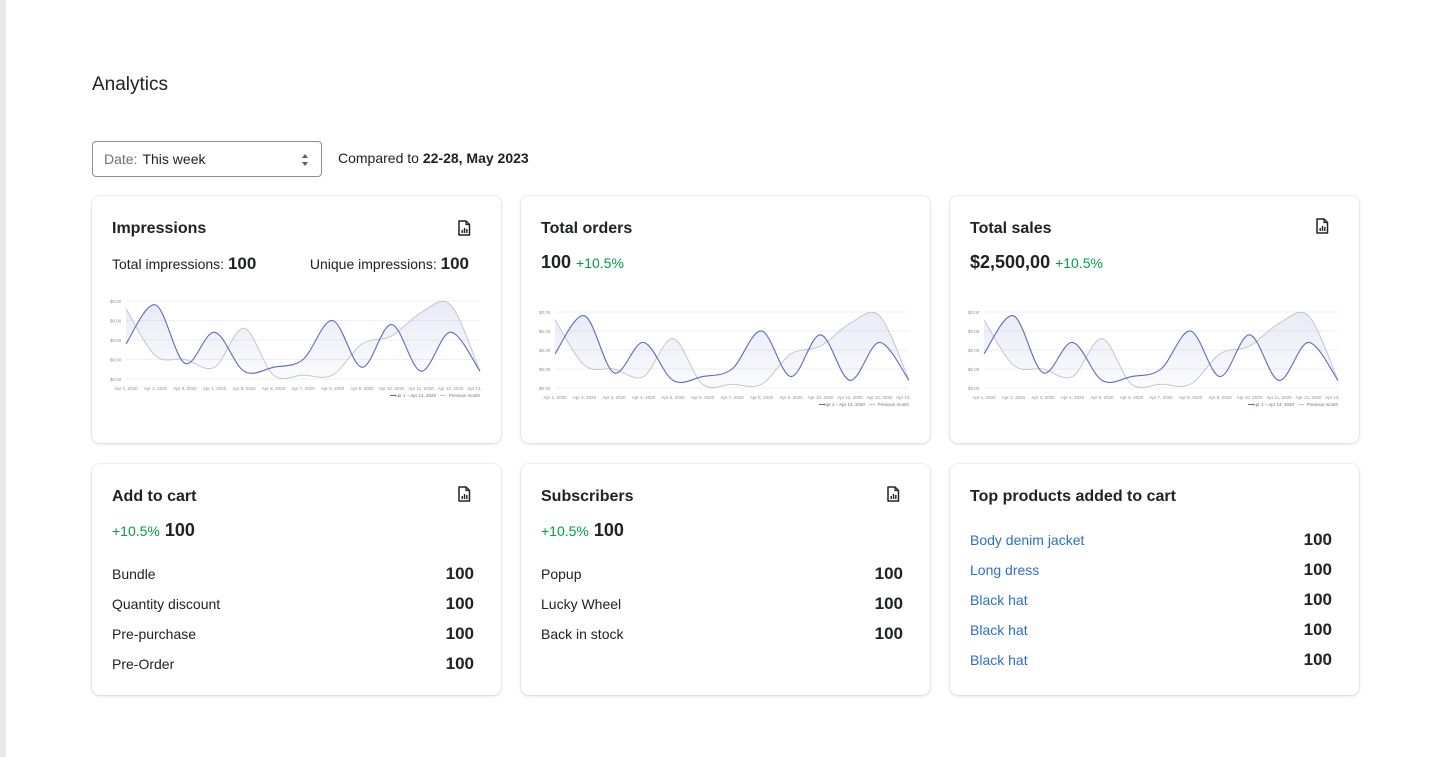  What do you see at coordinates (215, 388) in the screenshot?
I see `x-tick-label: Apr 4, 2020` at bounding box center [215, 388].